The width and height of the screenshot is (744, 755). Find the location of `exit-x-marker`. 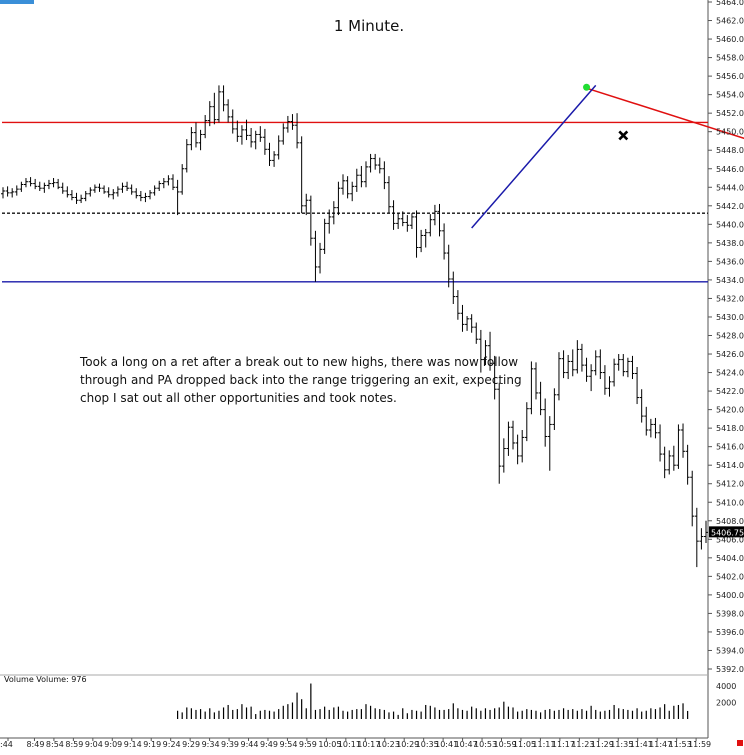

exit-x-marker is located at coordinates (623, 135).